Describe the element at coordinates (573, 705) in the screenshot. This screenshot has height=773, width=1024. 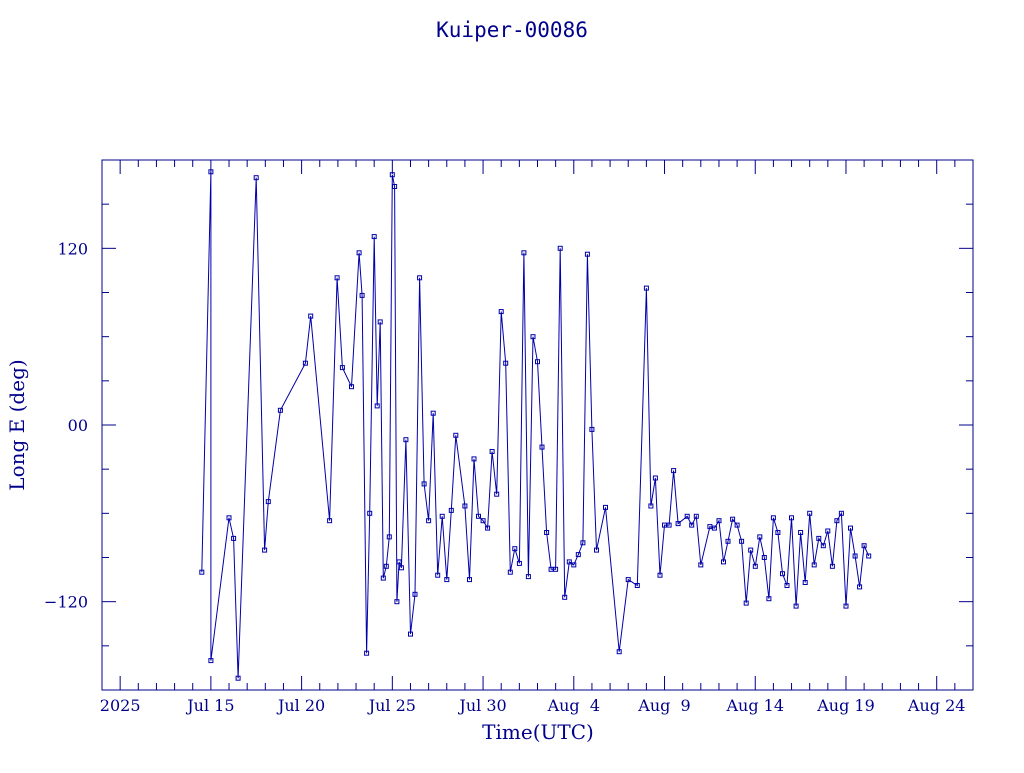
I see `x-tick-label: Aug 4` at that location.